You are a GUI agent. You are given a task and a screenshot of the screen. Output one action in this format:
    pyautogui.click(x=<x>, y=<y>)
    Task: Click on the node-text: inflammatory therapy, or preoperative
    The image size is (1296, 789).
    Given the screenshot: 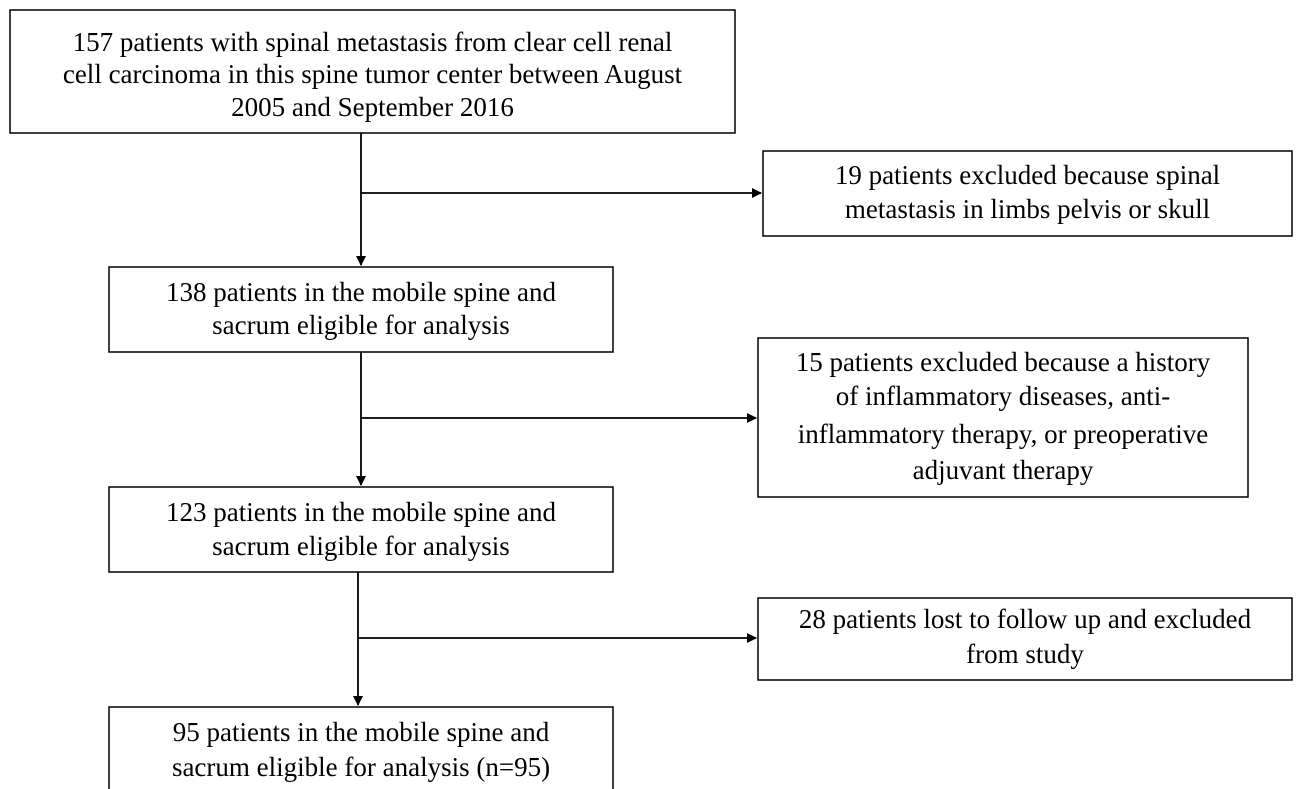 What is the action you would take?
    pyautogui.click(x=1003, y=434)
    